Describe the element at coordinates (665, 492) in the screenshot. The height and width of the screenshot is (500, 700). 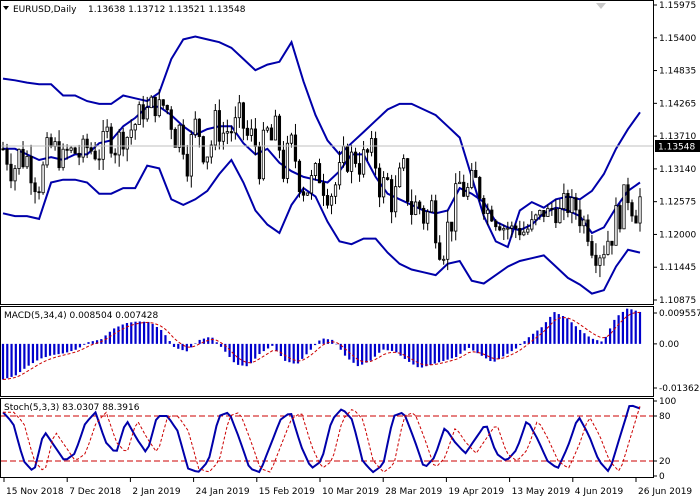
I see `time-tick-label: 26 Jun 2019` at that location.